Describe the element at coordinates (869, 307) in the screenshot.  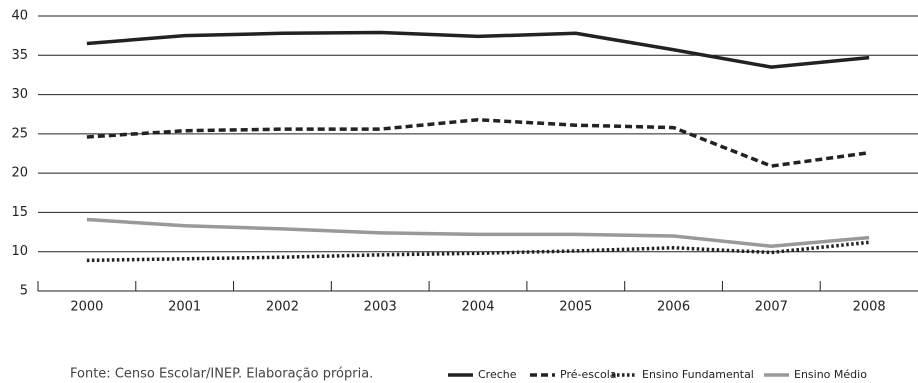
I see `x-tick-label: 2008` at that location.